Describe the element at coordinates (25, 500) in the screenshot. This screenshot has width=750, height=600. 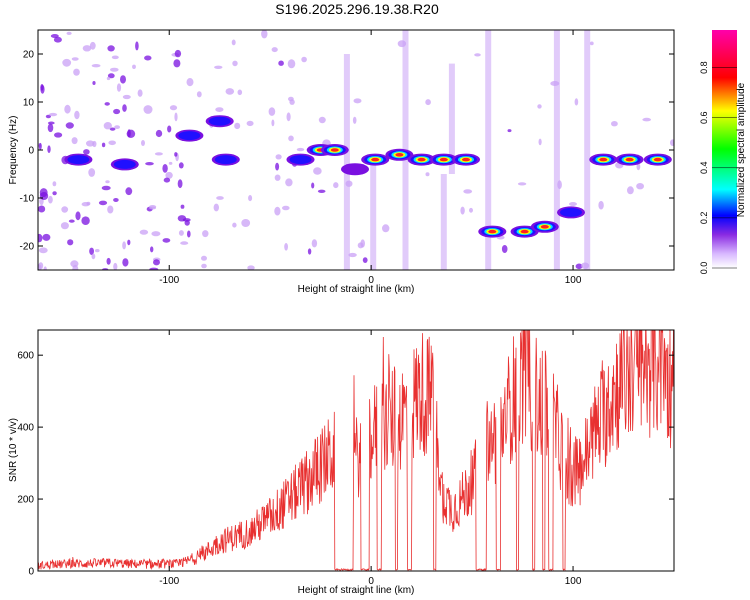
I see `snr-y-tick-label: 200` at that location.